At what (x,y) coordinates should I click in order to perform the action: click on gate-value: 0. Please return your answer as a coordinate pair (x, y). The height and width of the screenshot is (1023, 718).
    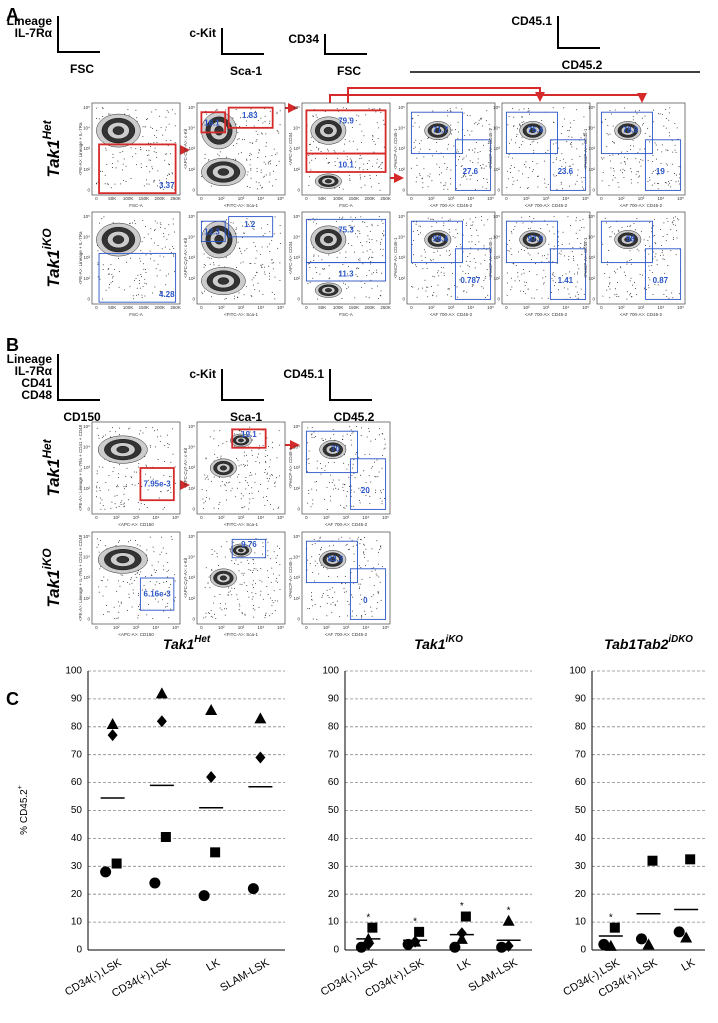
    Looking at the image, I should click on (365, 600).